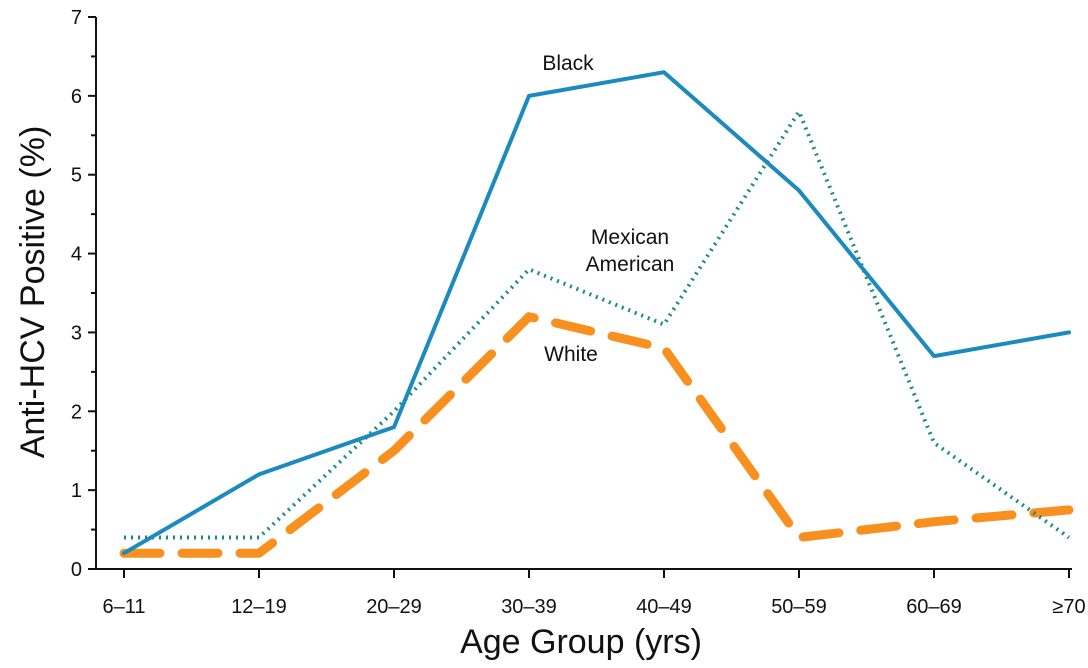 This screenshot has width=1088, height=668. What do you see at coordinates (76, 97) in the screenshot?
I see `y-tick-label: 6` at bounding box center [76, 97].